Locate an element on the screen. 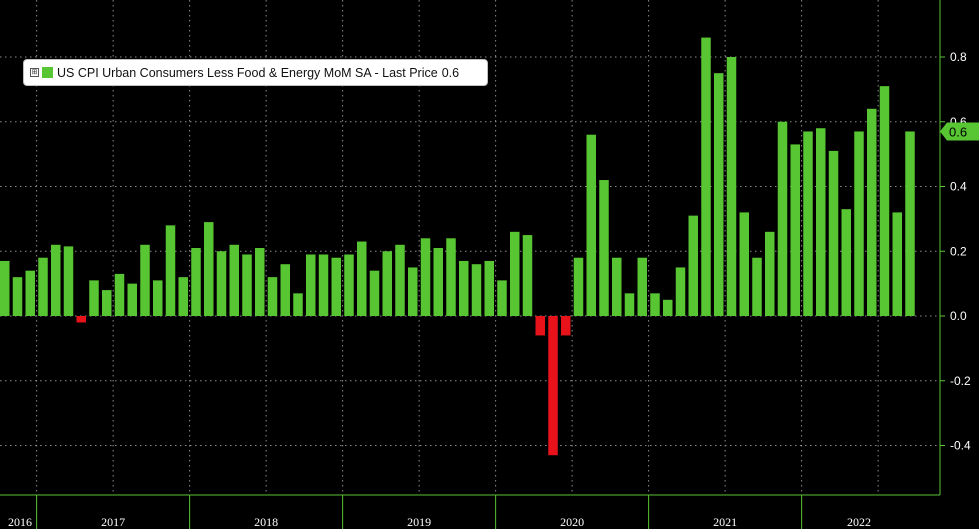  y-tick-label: 0.0 is located at coordinates (958, 316).